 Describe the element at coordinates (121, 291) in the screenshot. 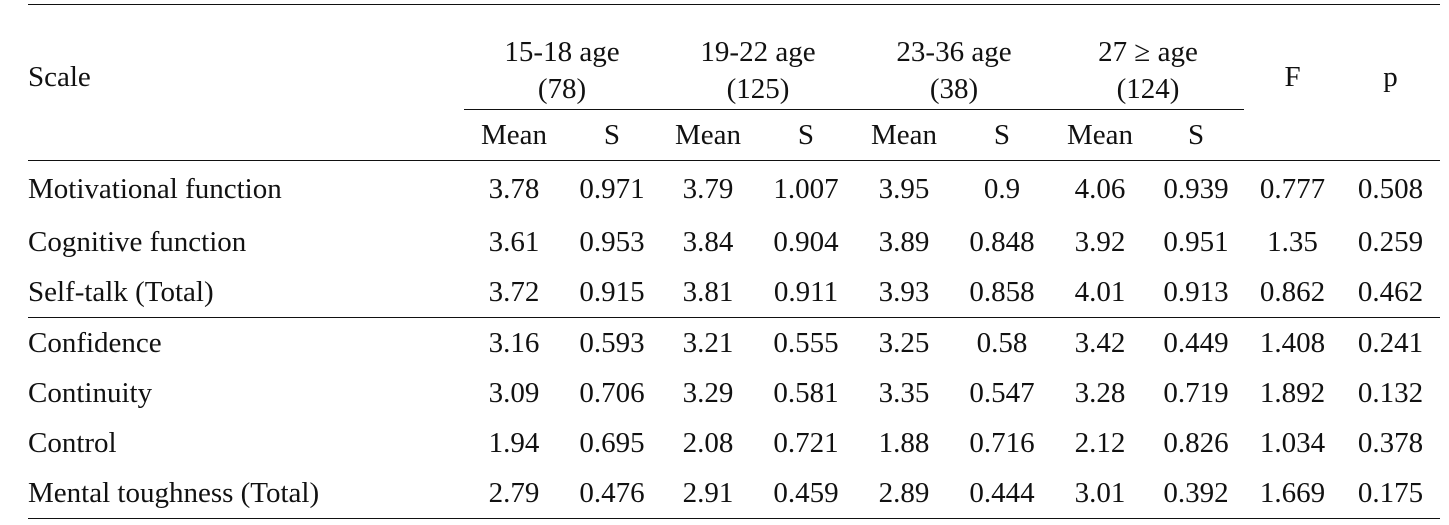

I see `row-label: Self-talk (Total)` at that location.